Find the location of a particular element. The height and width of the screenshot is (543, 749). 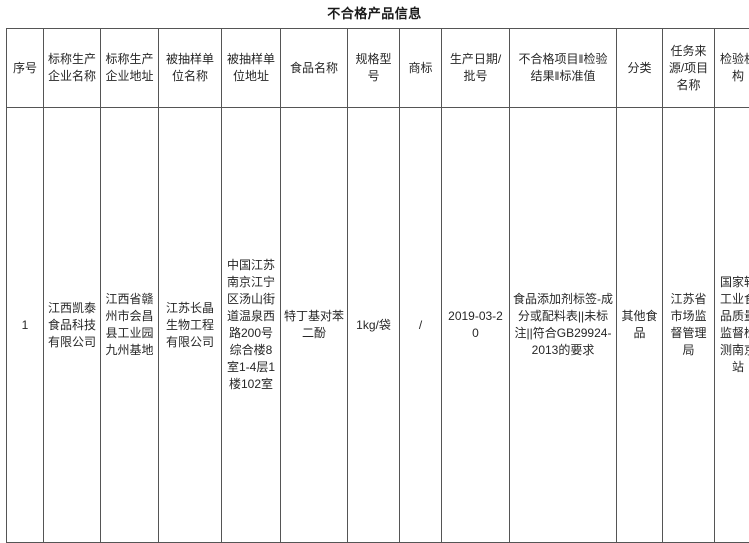

cell-brand: / is located at coordinates (421, 325).